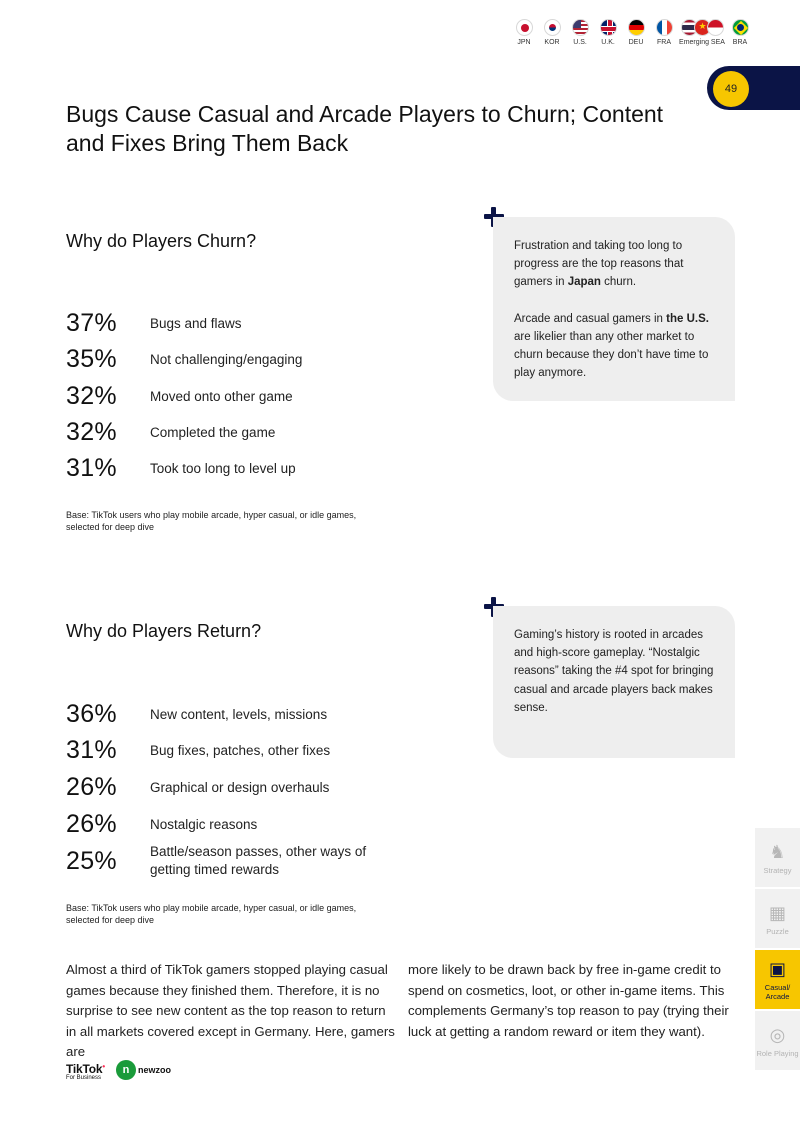 The image size is (800, 1131). Describe the element at coordinates (126, 1070) in the screenshot. I see `newzoo-mark-icon: n` at that location.